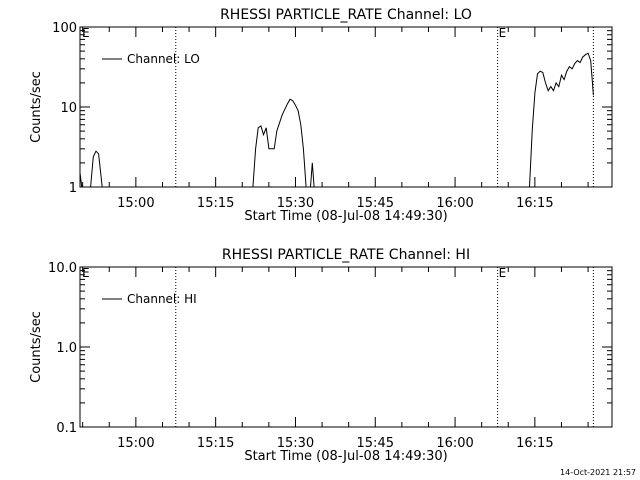 The width and height of the screenshot is (640, 480). I want to click on lo-x-tick-label: 15:45, so click(375, 203).